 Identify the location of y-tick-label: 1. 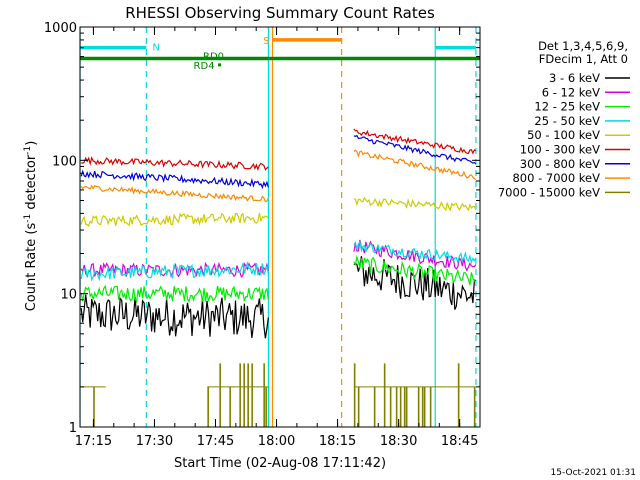
(73, 428).